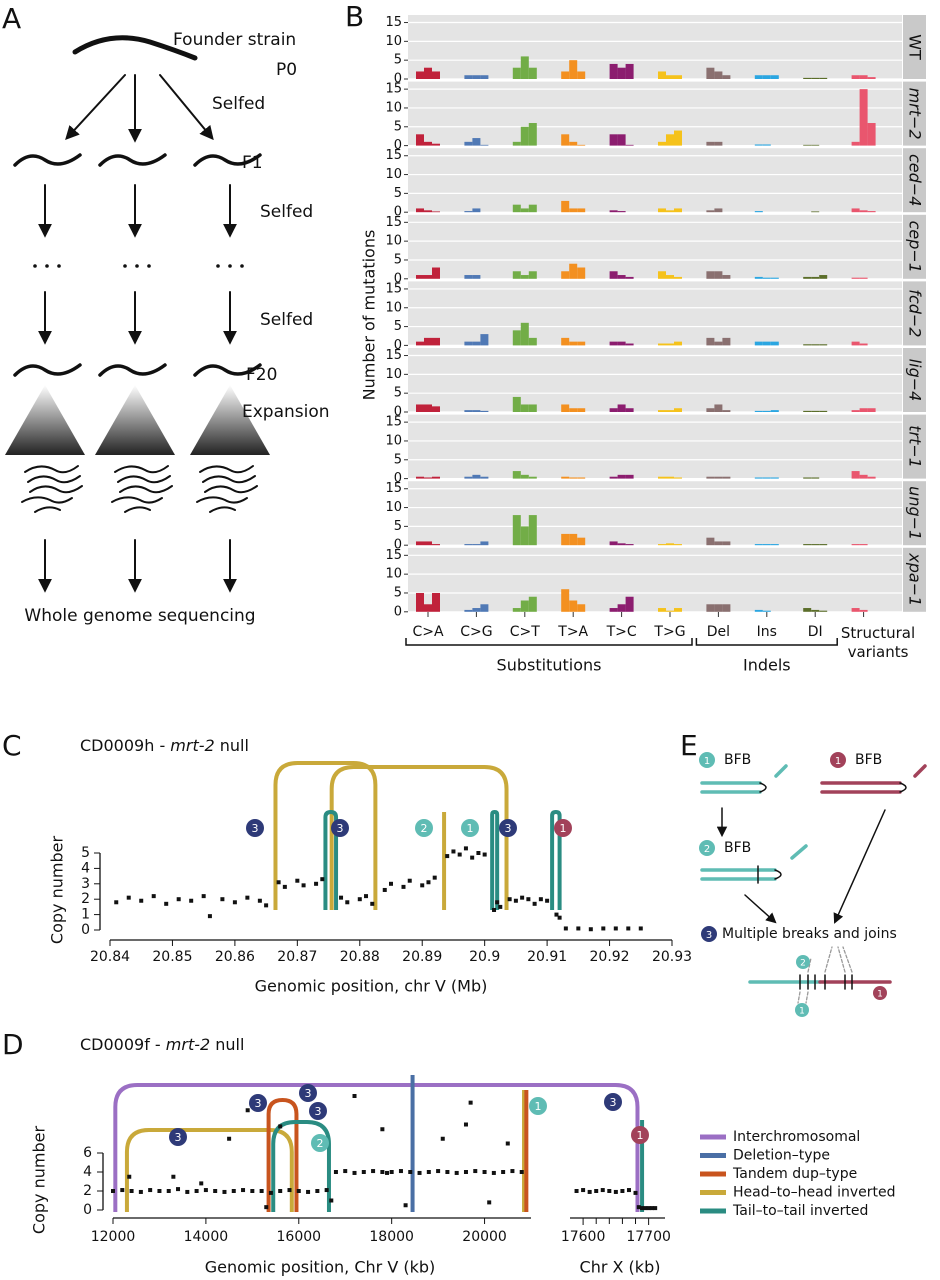  I want to click on y-tick-label: 0, so click(398, 212).